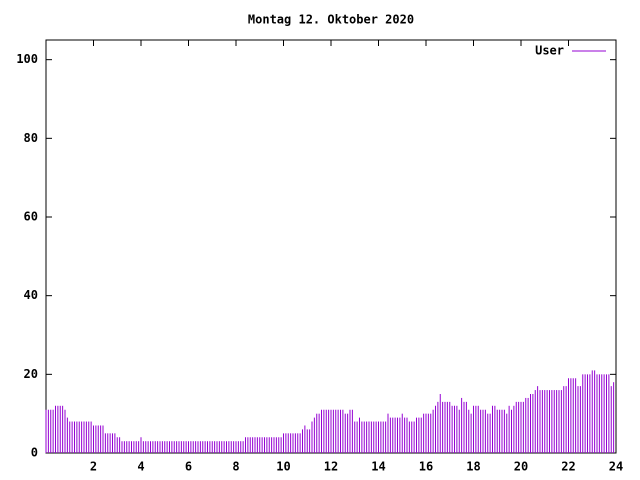 The height and width of the screenshot is (480, 640). I want to click on x-tick-label: 10, so click(283, 467).